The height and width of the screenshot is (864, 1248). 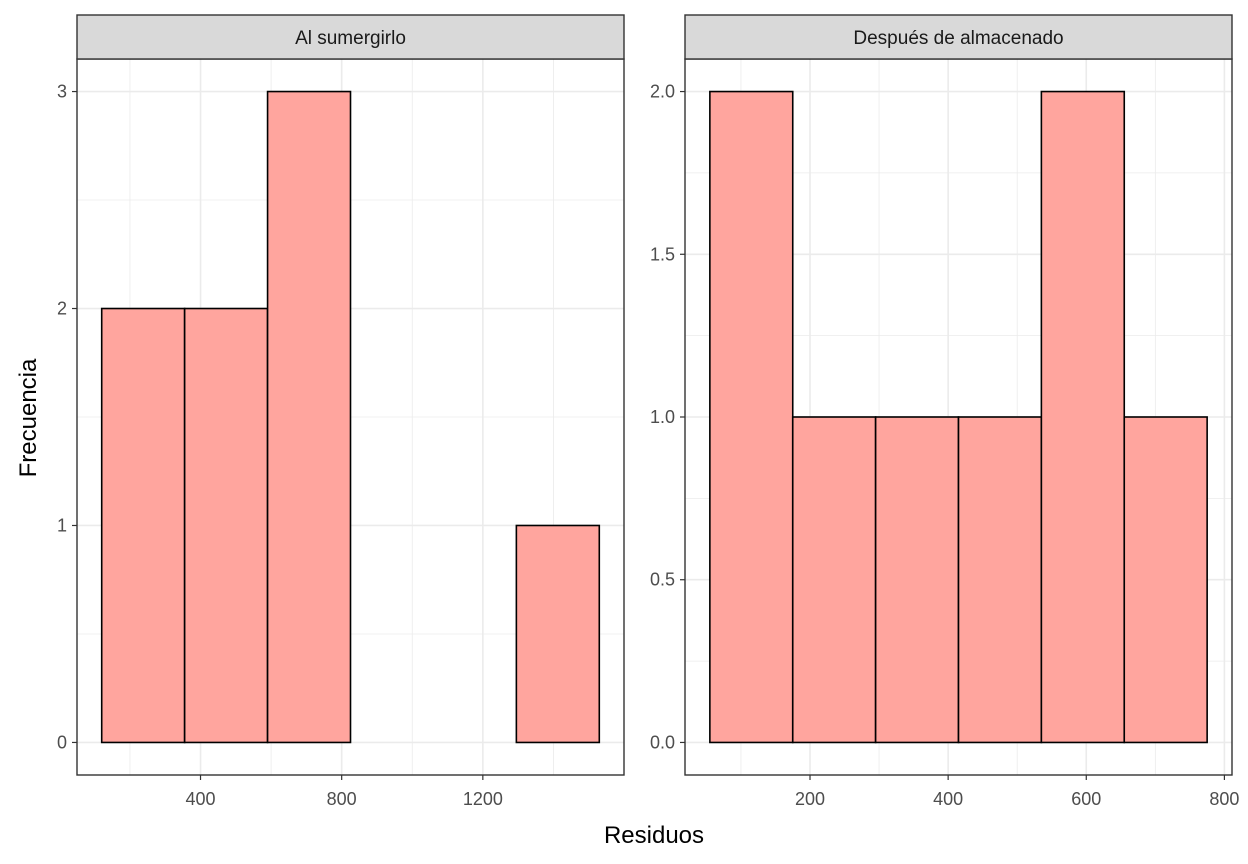 I want to click on x-tick-label: 1200, so click(x=483, y=799).